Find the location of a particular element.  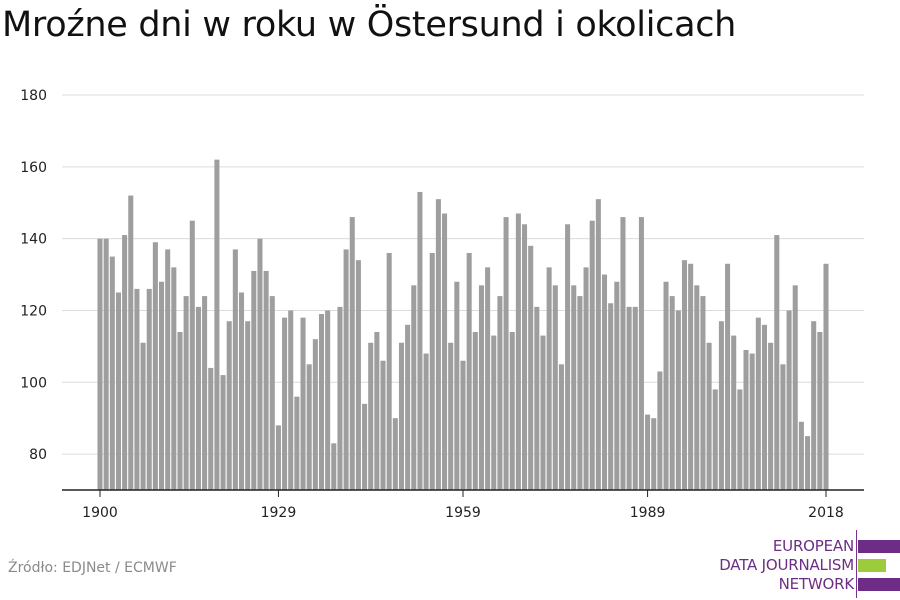

bar-1936 is located at coordinates (321, 402).